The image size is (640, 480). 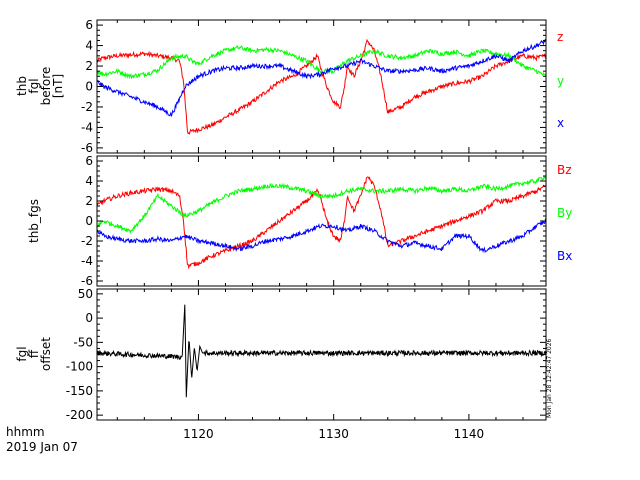 What do you see at coordinates (34, 353) in the screenshot?
I see `y-axis-label-line: ff` at bounding box center [34, 353].